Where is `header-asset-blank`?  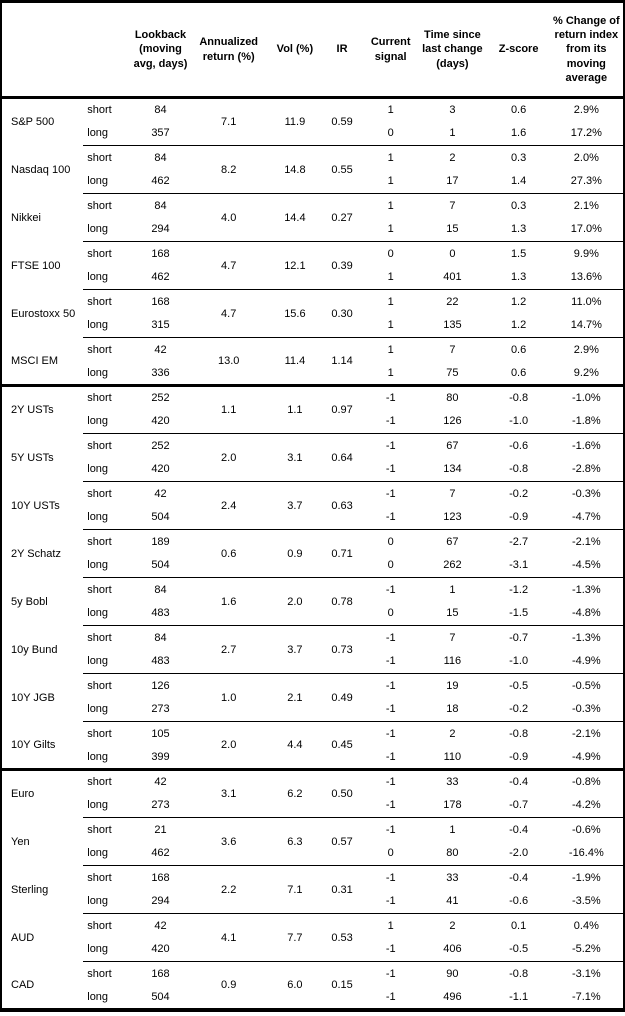
header-asset-blank is located at coordinates (42, 50).